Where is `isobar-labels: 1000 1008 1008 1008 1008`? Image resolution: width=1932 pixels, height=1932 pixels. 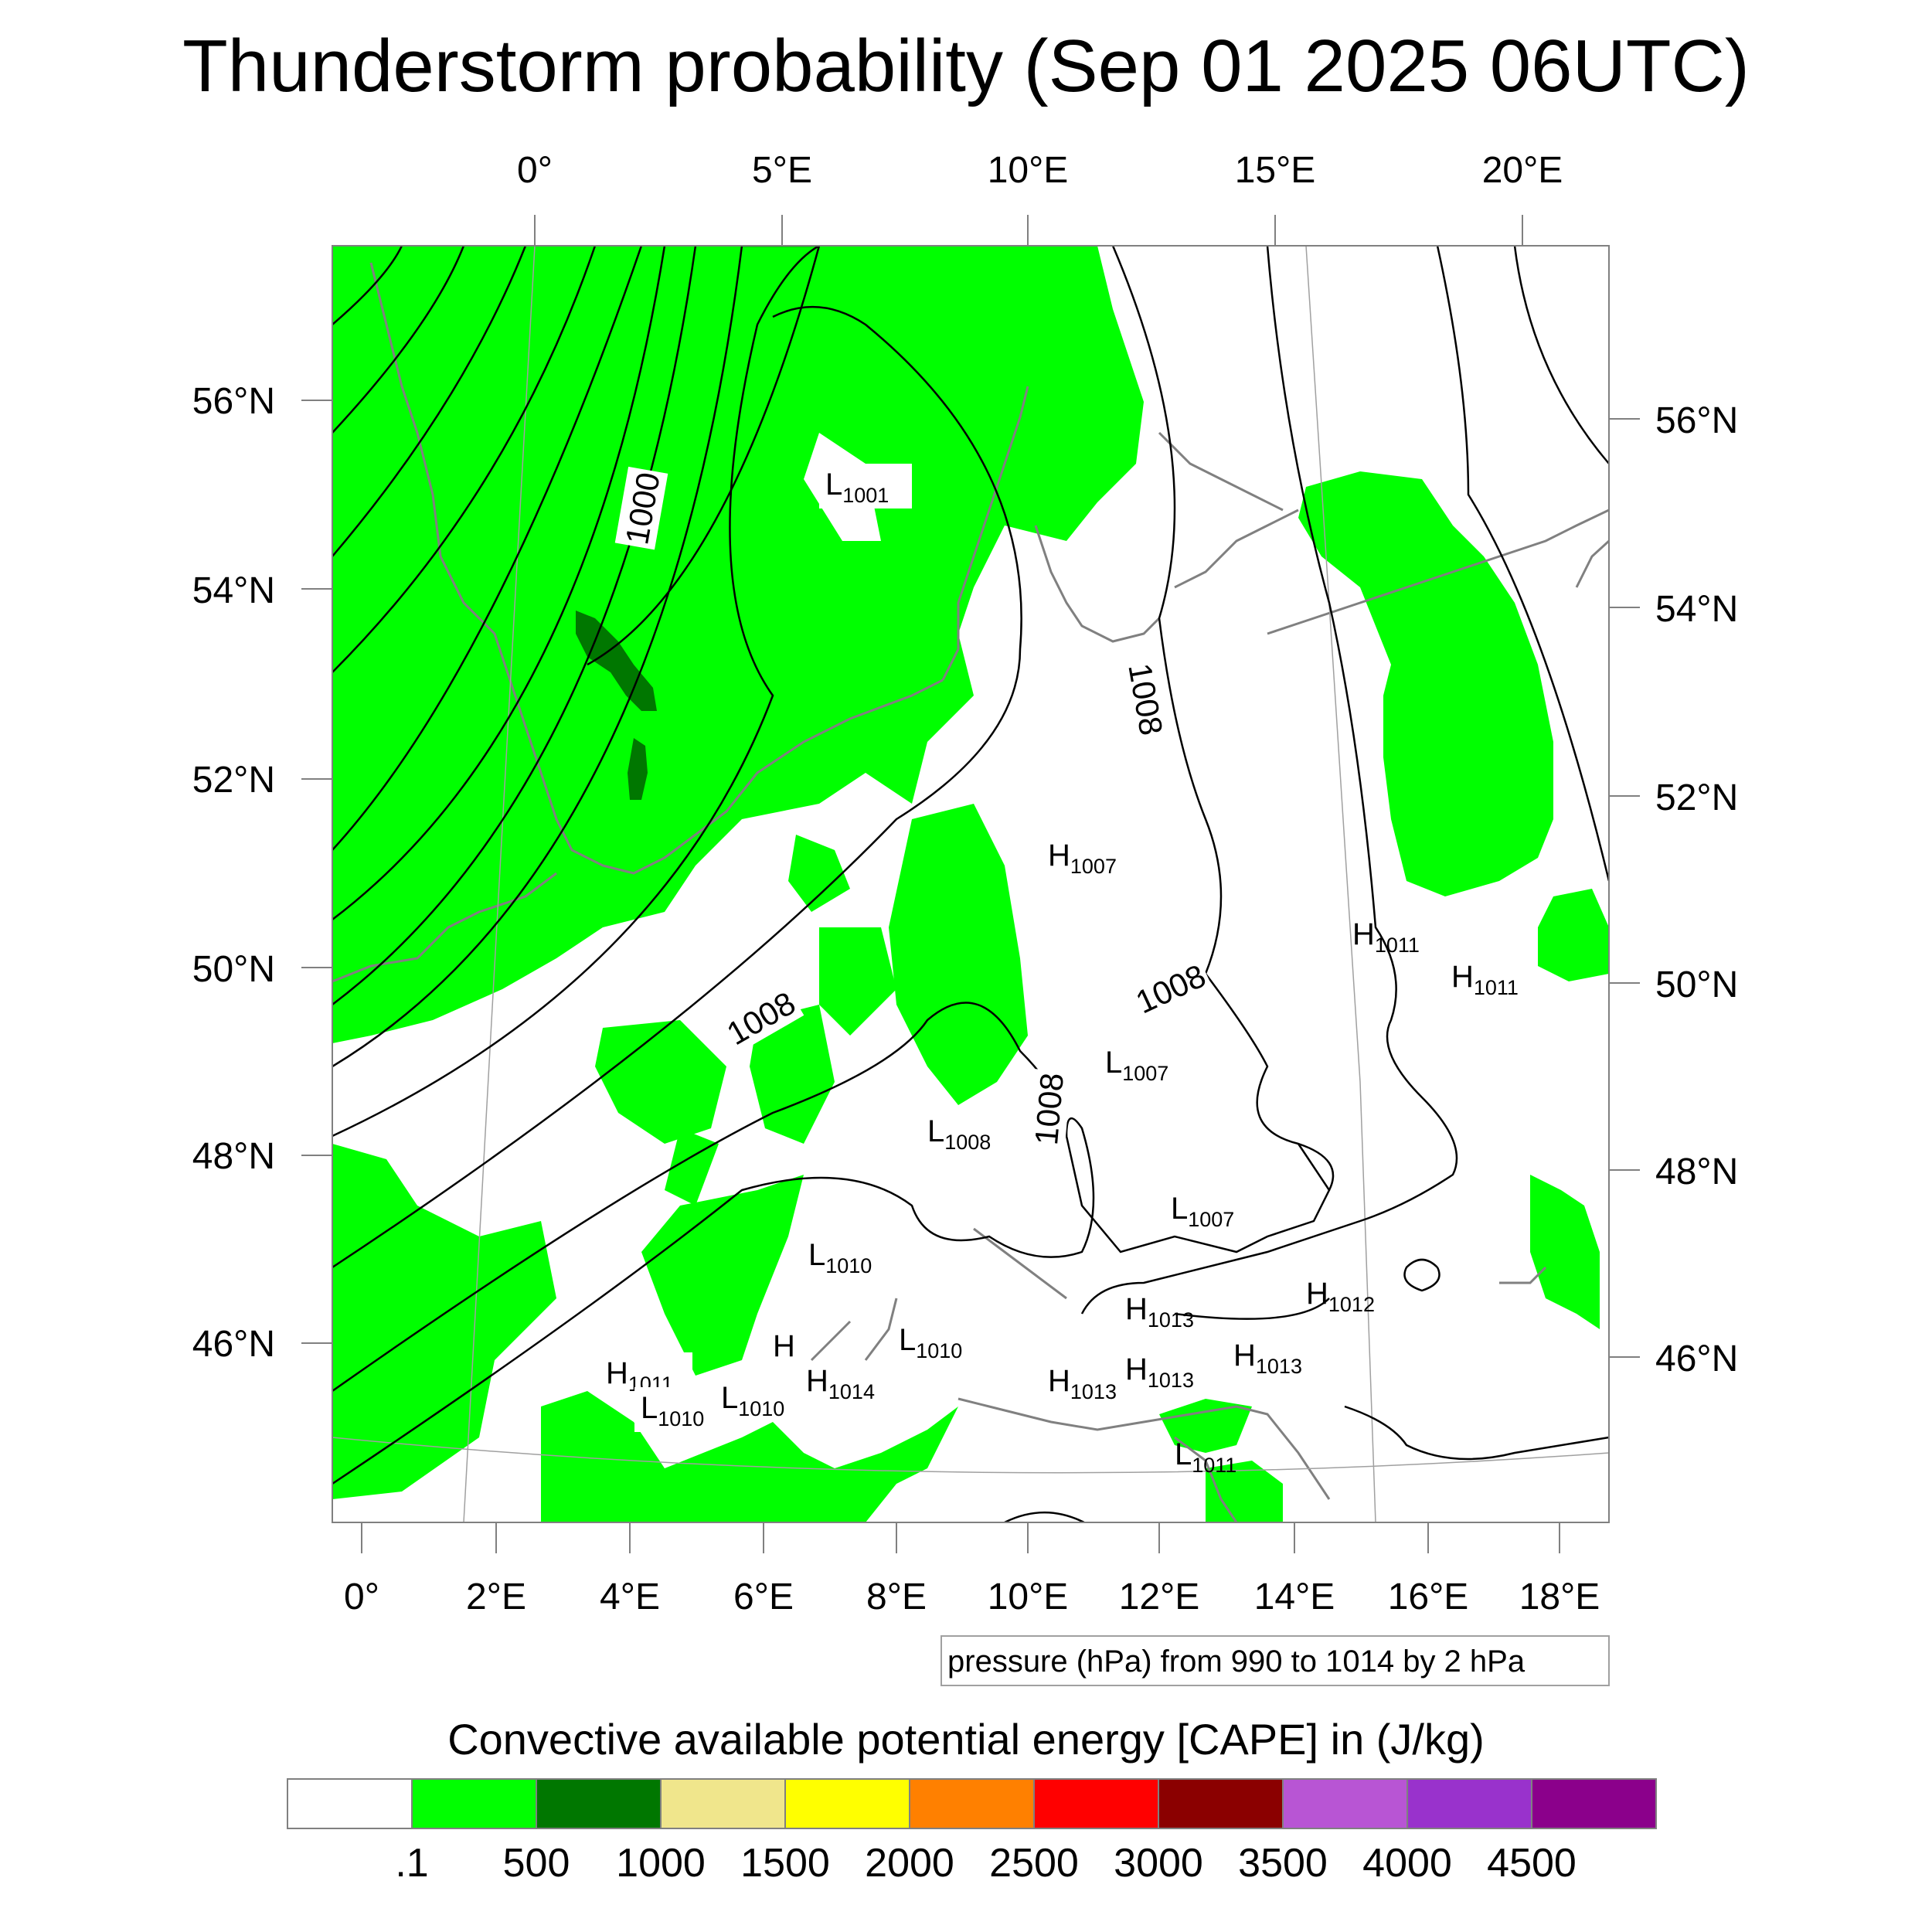 isobar-labels: 1000 1008 1008 1008 1008 is located at coordinates (914, 807).